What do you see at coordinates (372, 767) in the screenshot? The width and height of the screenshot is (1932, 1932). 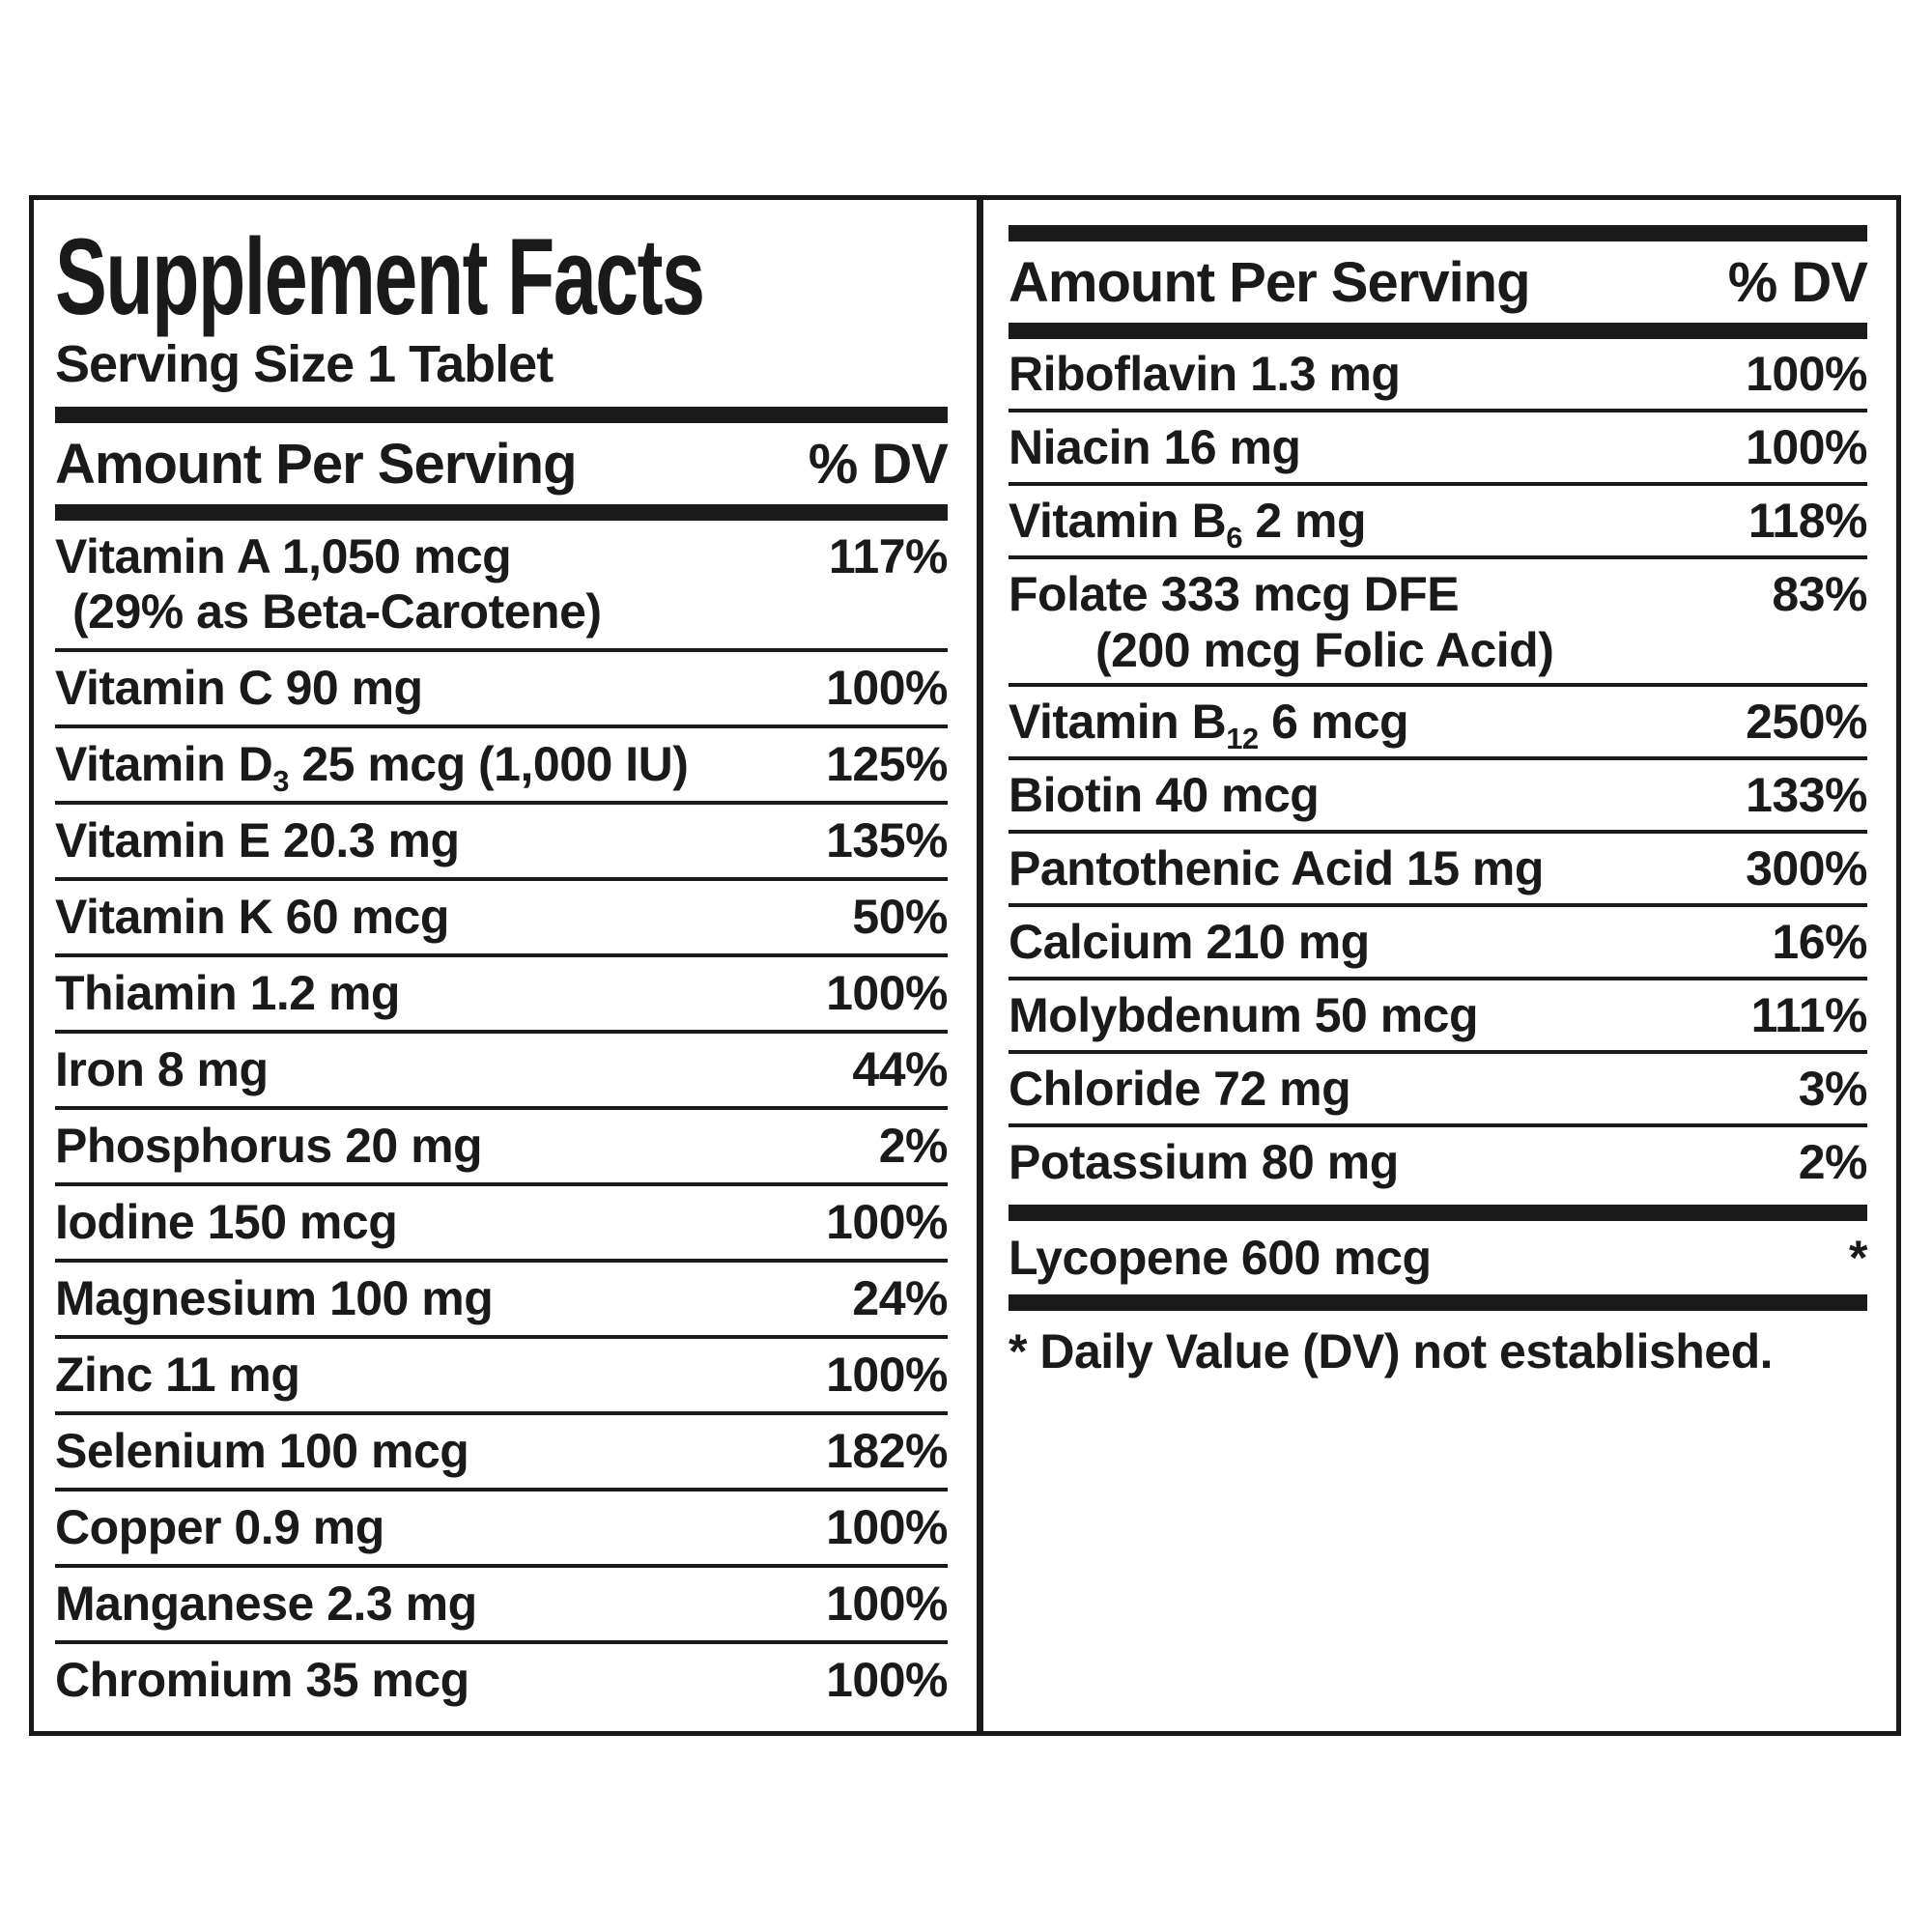 I see `nutrient-name: Vitamin D3 25 mcg (1,000 IU)` at bounding box center [372, 767].